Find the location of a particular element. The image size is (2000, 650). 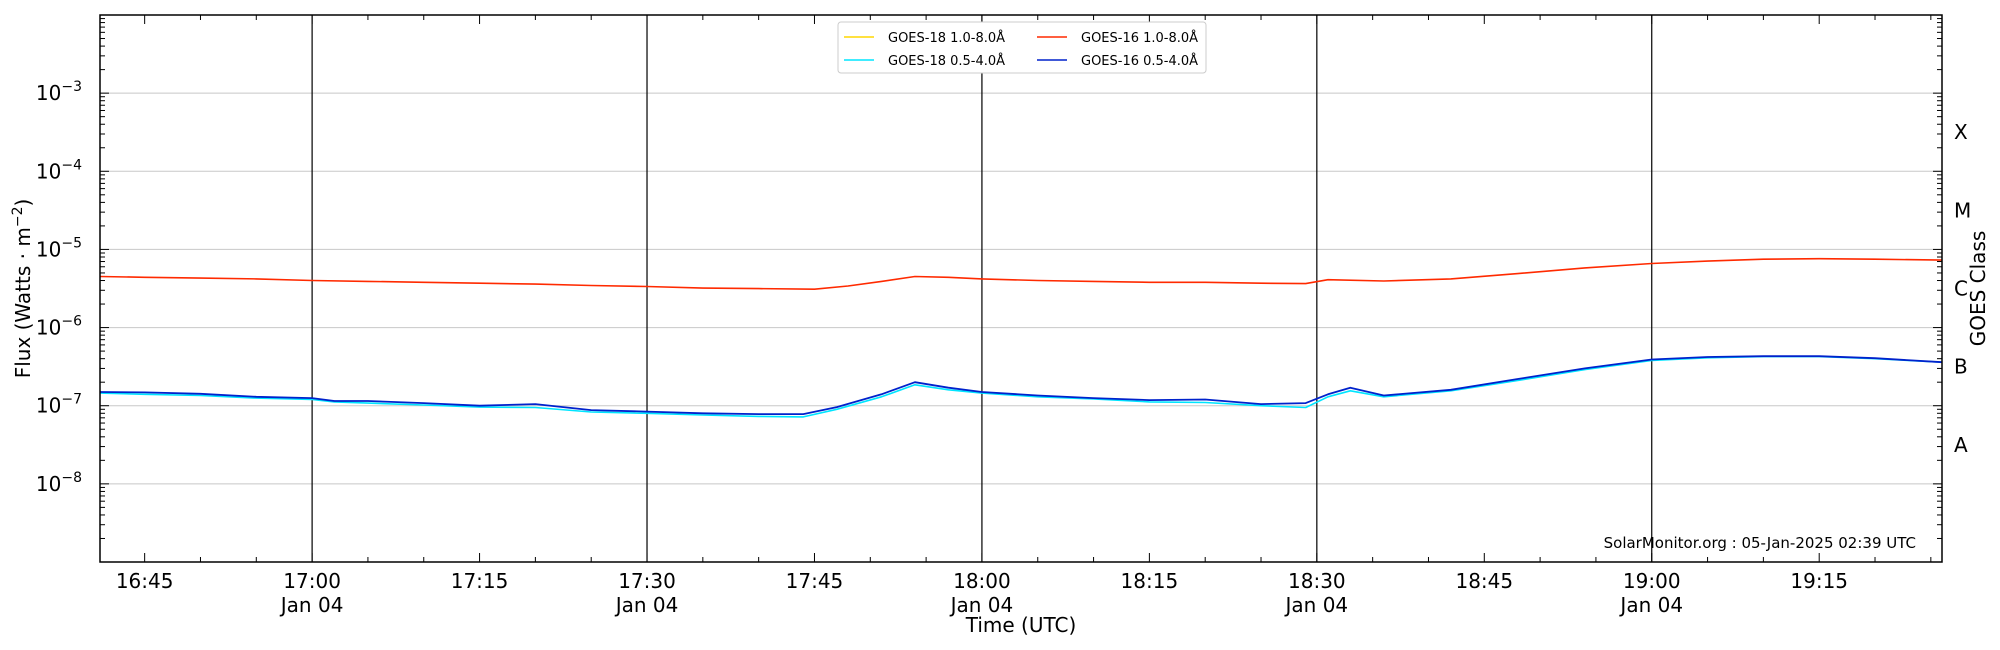

x-tick-label: 17:00 is located at coordinates (312, 581).